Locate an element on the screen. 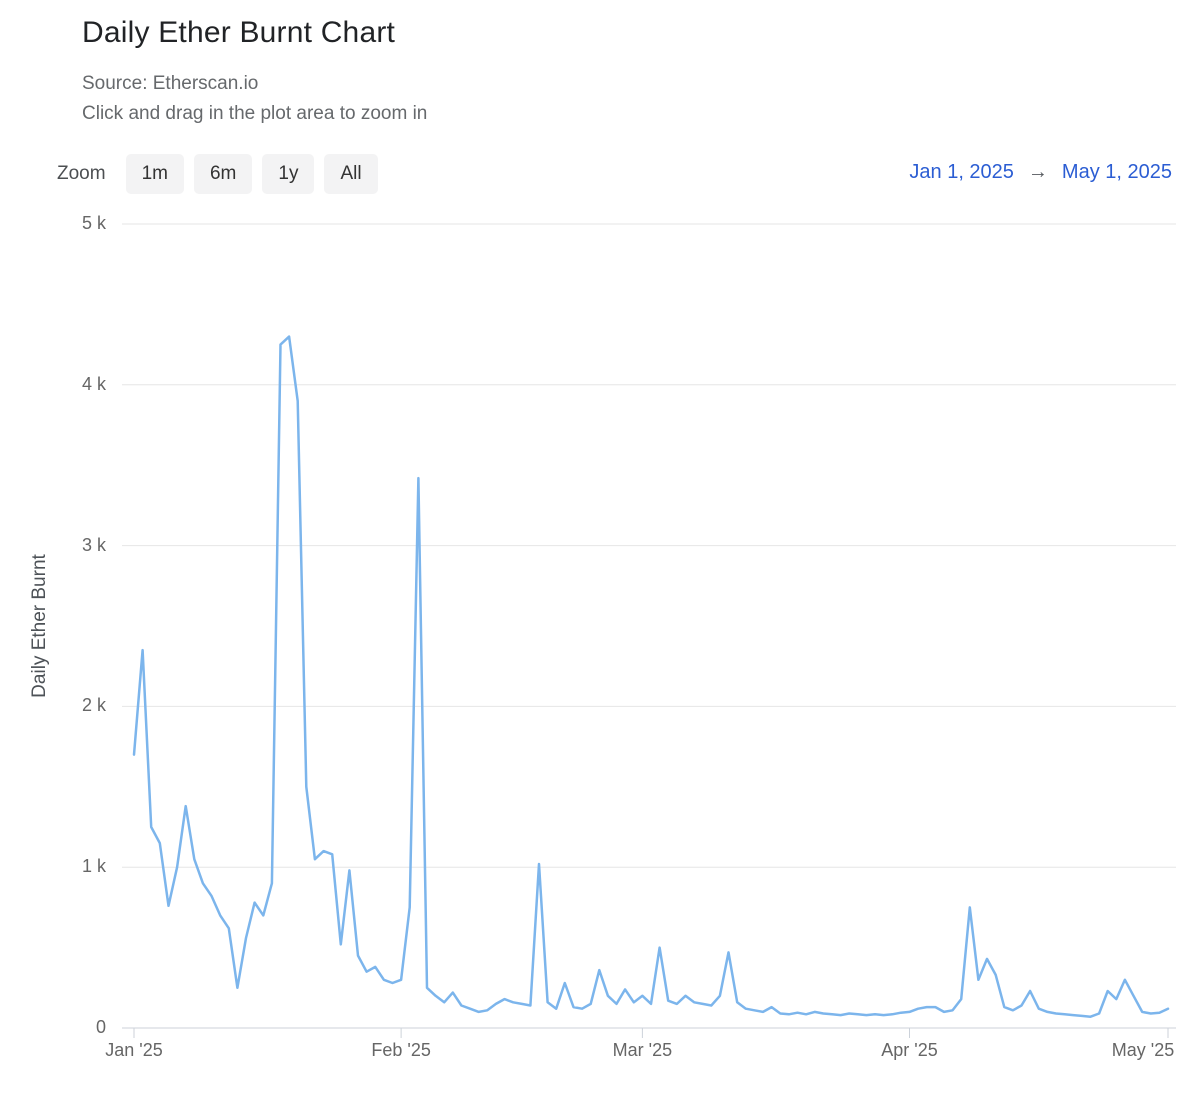 The image size is (1200, 1100). zoom-label: Zoom is located at coordinates (81, 173).